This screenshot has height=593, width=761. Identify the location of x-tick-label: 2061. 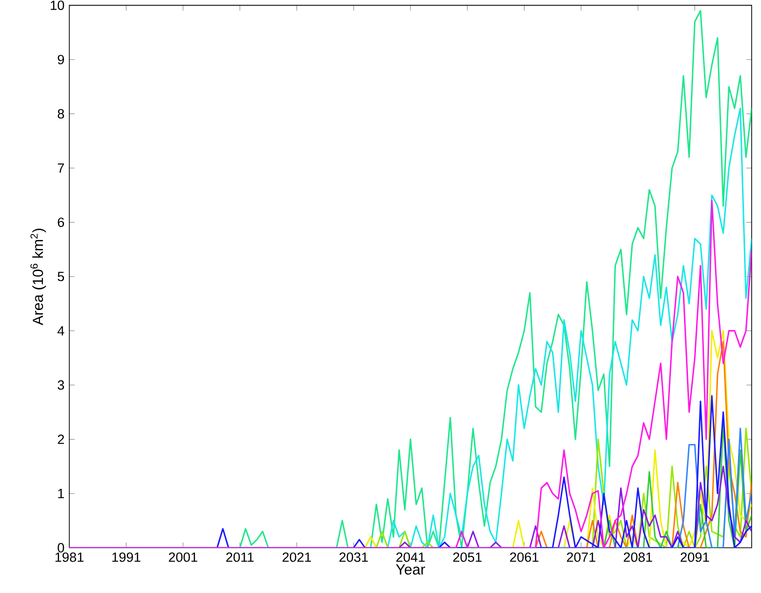
(524, 557).